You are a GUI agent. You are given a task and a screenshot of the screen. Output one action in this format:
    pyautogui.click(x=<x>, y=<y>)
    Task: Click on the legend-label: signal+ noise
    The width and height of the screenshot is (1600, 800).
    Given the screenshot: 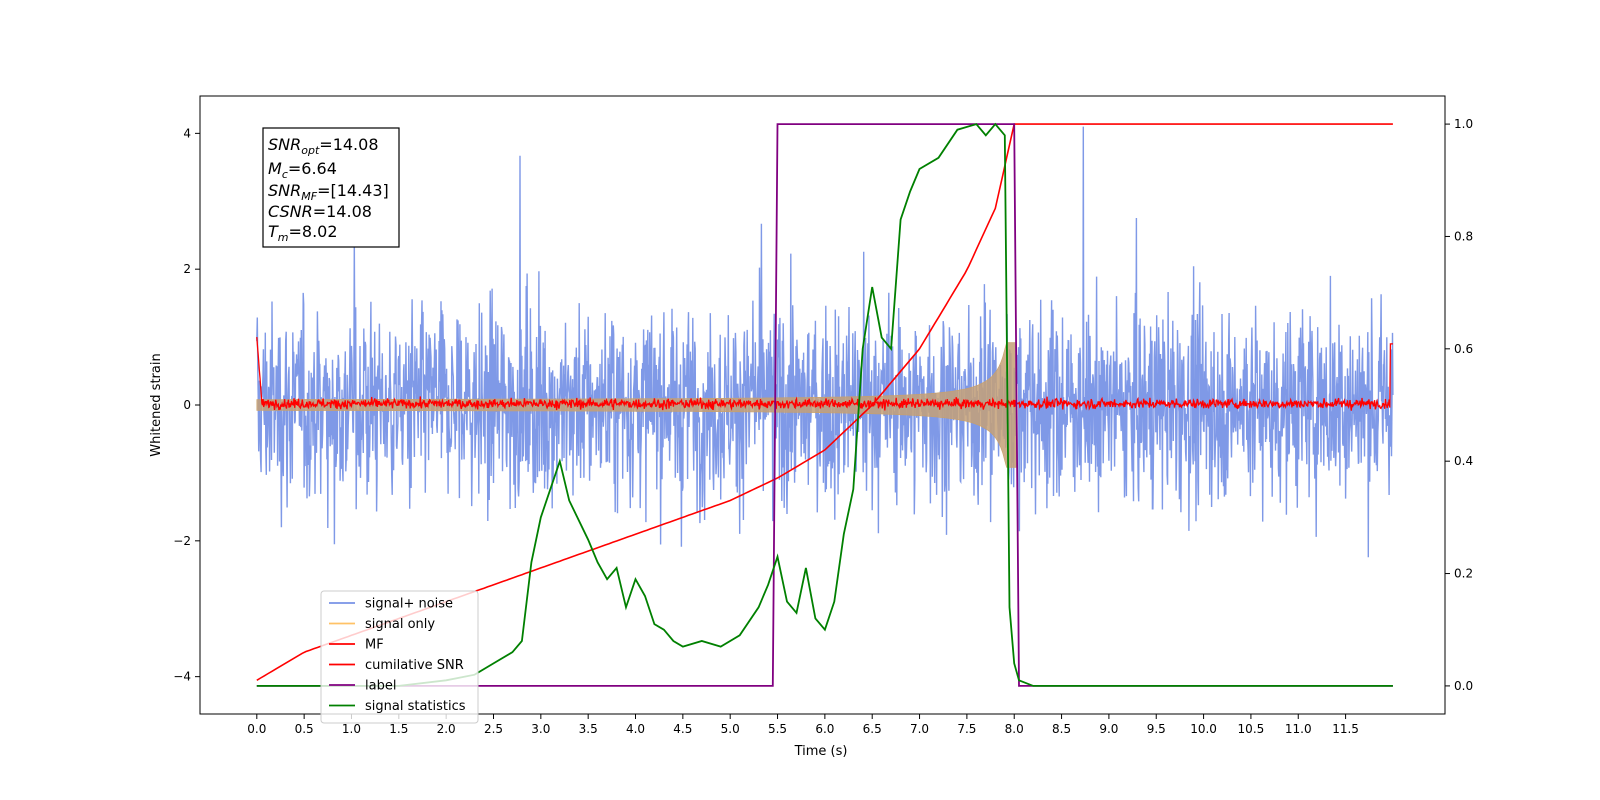 What is the action you would take?
    pyautogui.click(x=409, y=604)
    